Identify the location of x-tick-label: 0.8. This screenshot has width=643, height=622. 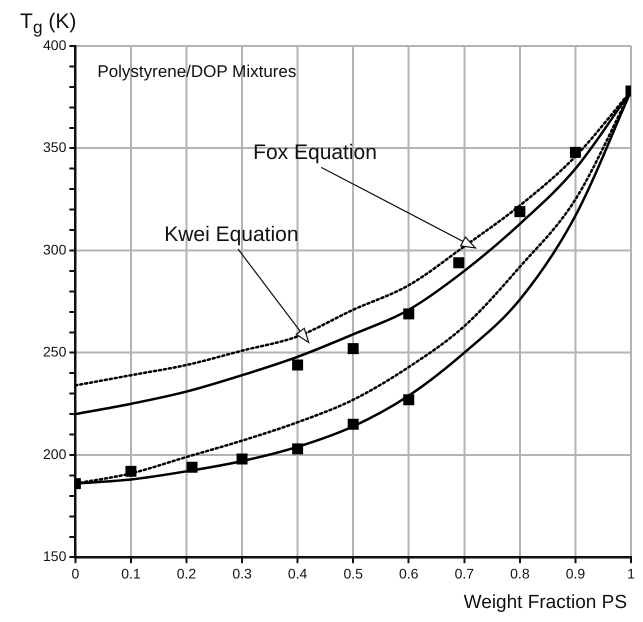
(520, 573).